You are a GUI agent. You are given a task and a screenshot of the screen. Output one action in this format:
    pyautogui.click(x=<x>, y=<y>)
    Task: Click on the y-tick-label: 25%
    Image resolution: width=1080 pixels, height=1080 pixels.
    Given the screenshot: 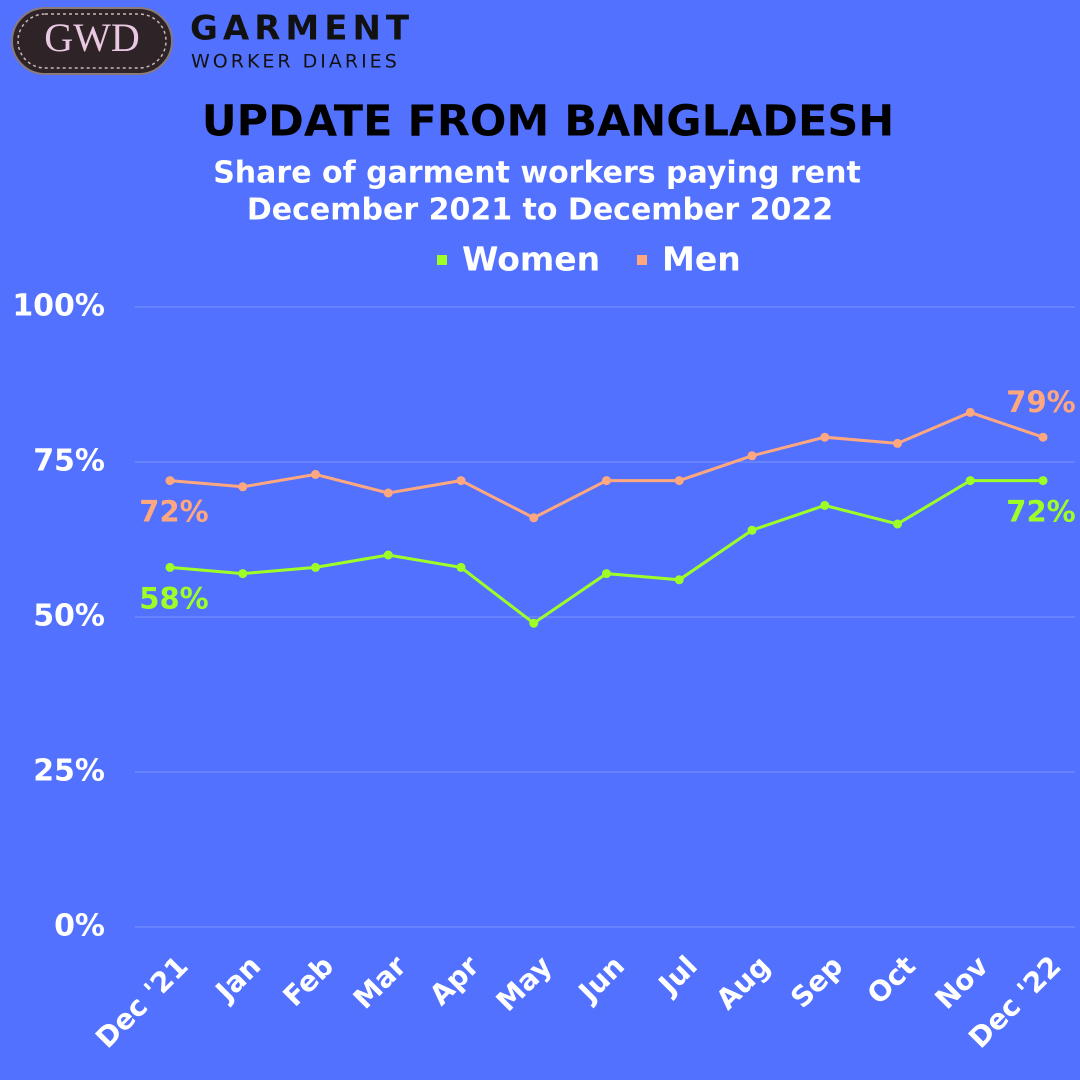 What is the action you would take?
    pyautogui.click(x=69, y=771)
    